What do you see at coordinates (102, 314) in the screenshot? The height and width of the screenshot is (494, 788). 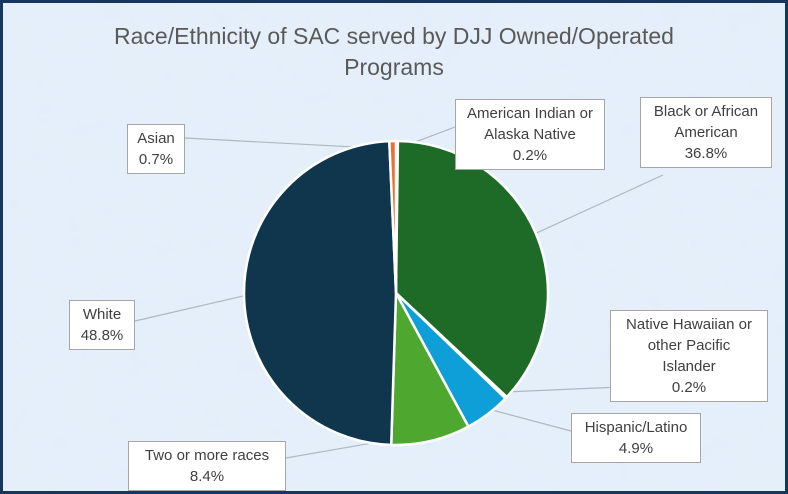 I see `data-label-category: White` at bounding box center [102, 314].